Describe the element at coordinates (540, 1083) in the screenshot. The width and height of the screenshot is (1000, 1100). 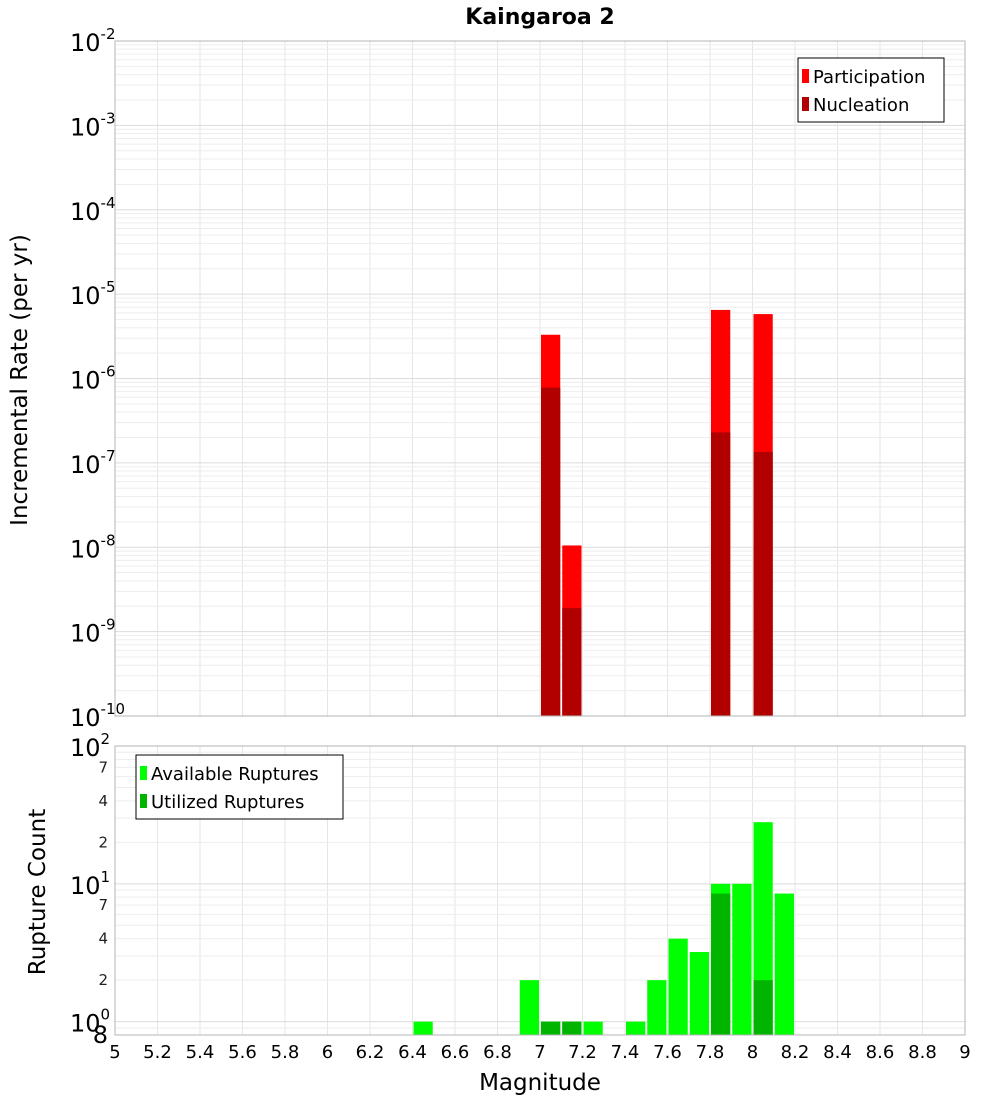
I see `x-axis-label: Magnitude` at that location.